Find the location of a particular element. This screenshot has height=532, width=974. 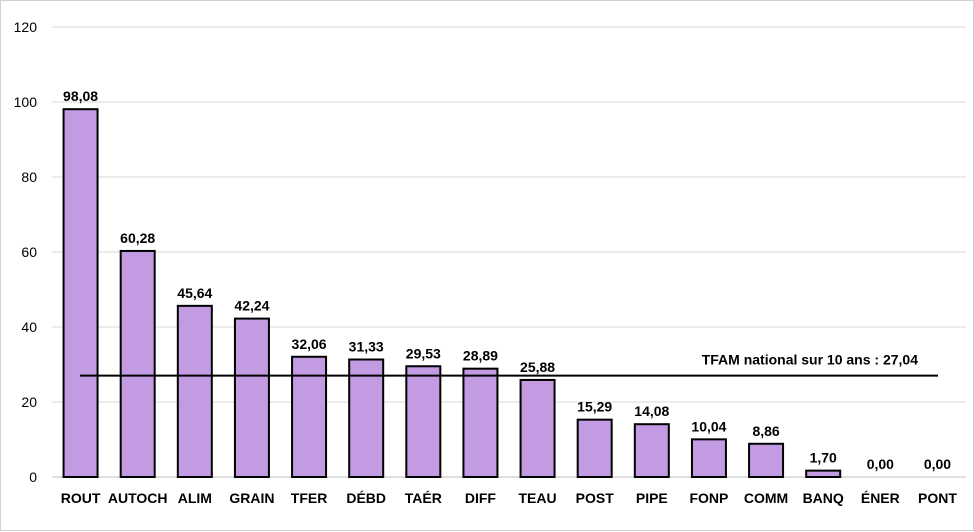

category-label: ALIM is located at coordinates (195, 498).